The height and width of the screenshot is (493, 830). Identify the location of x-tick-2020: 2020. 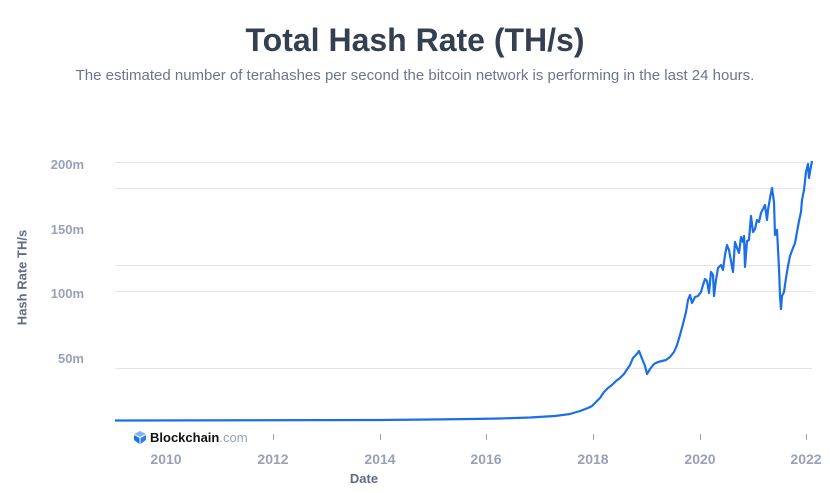
(700, 459).